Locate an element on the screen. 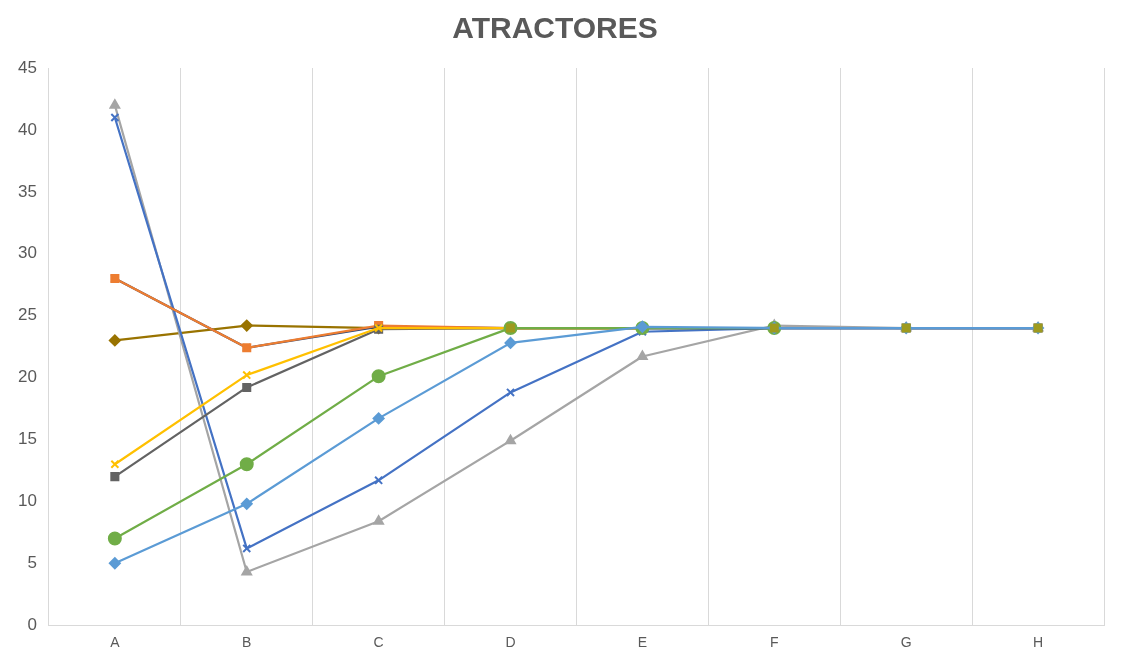  y-tick-label: 20 is located at coordinates (27, 377).